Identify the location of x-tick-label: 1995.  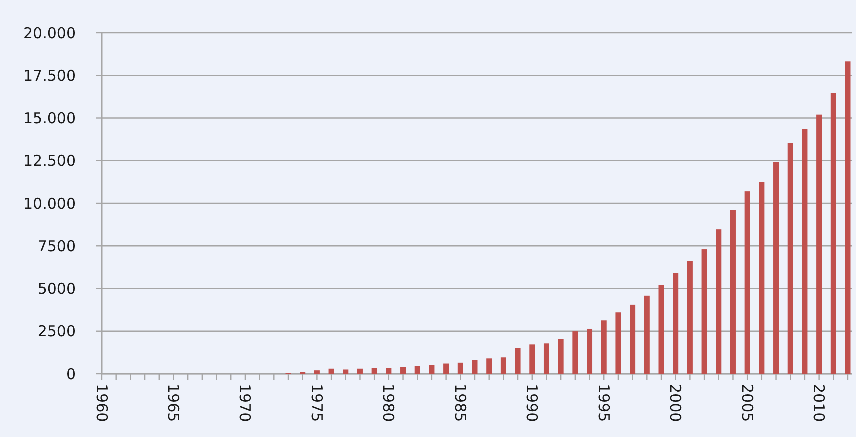
(603, 403).